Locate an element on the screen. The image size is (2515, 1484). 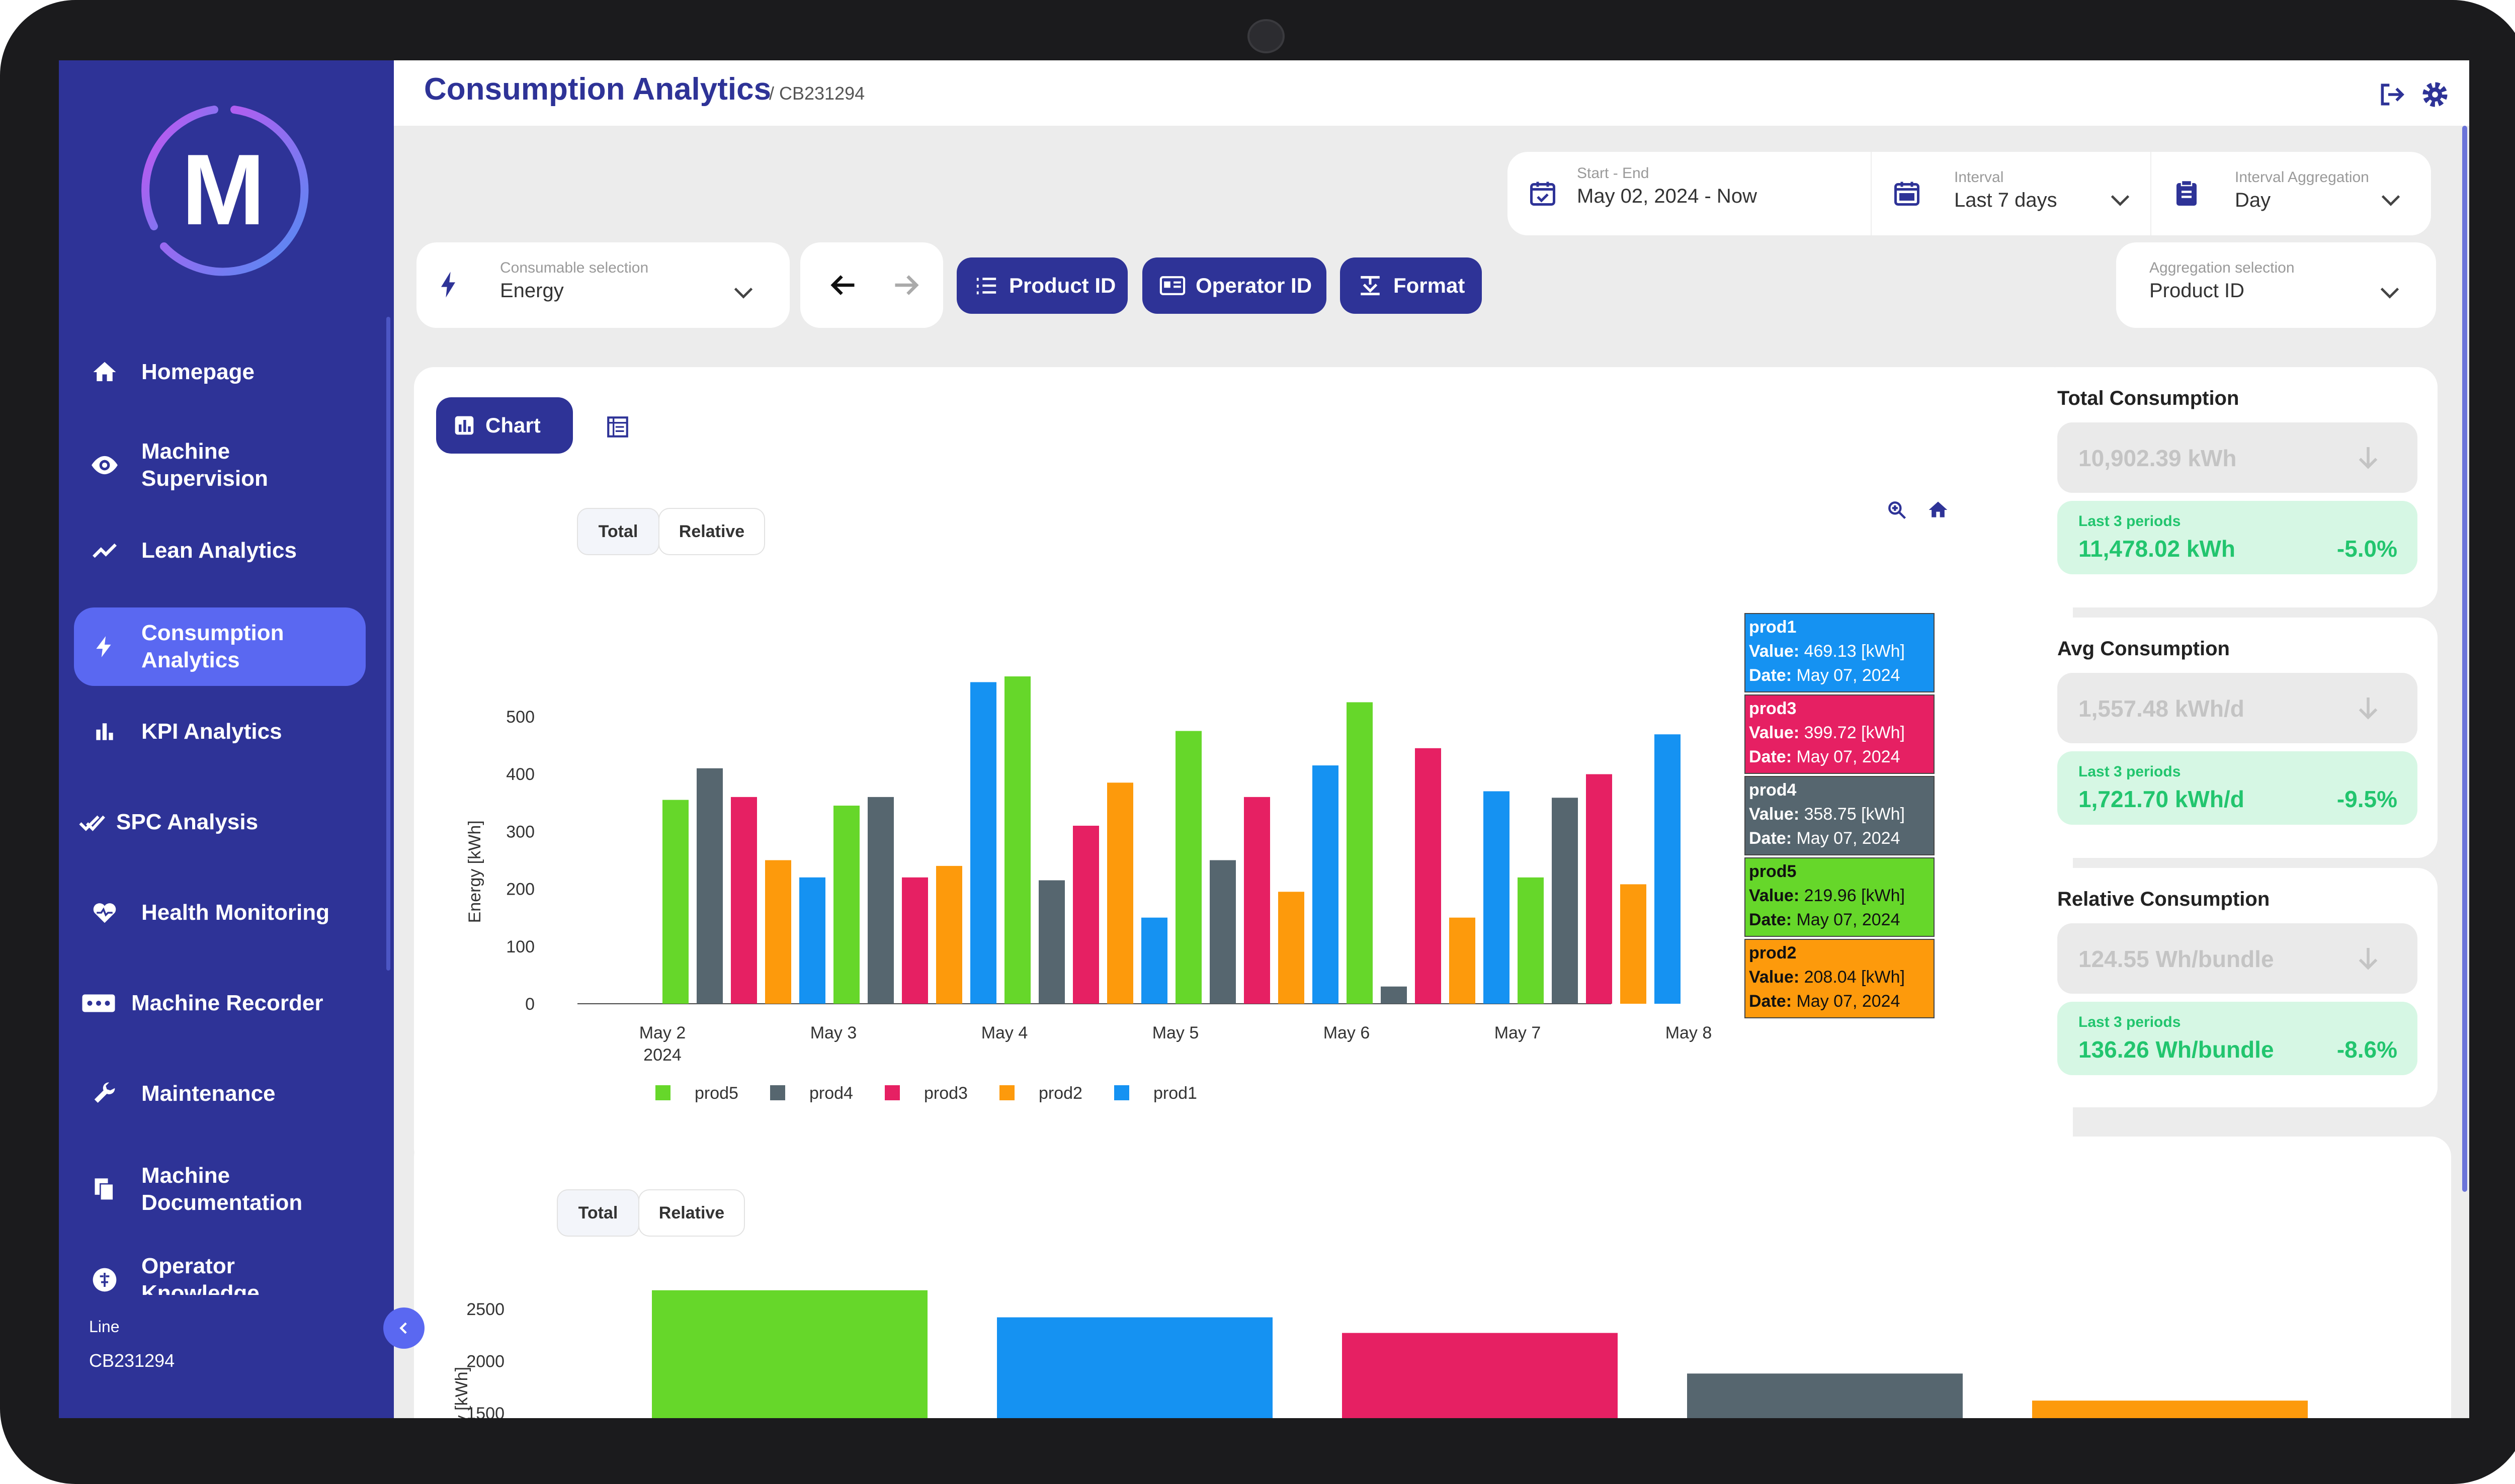
bar-chart-icon is located at coordinates (104, 731).